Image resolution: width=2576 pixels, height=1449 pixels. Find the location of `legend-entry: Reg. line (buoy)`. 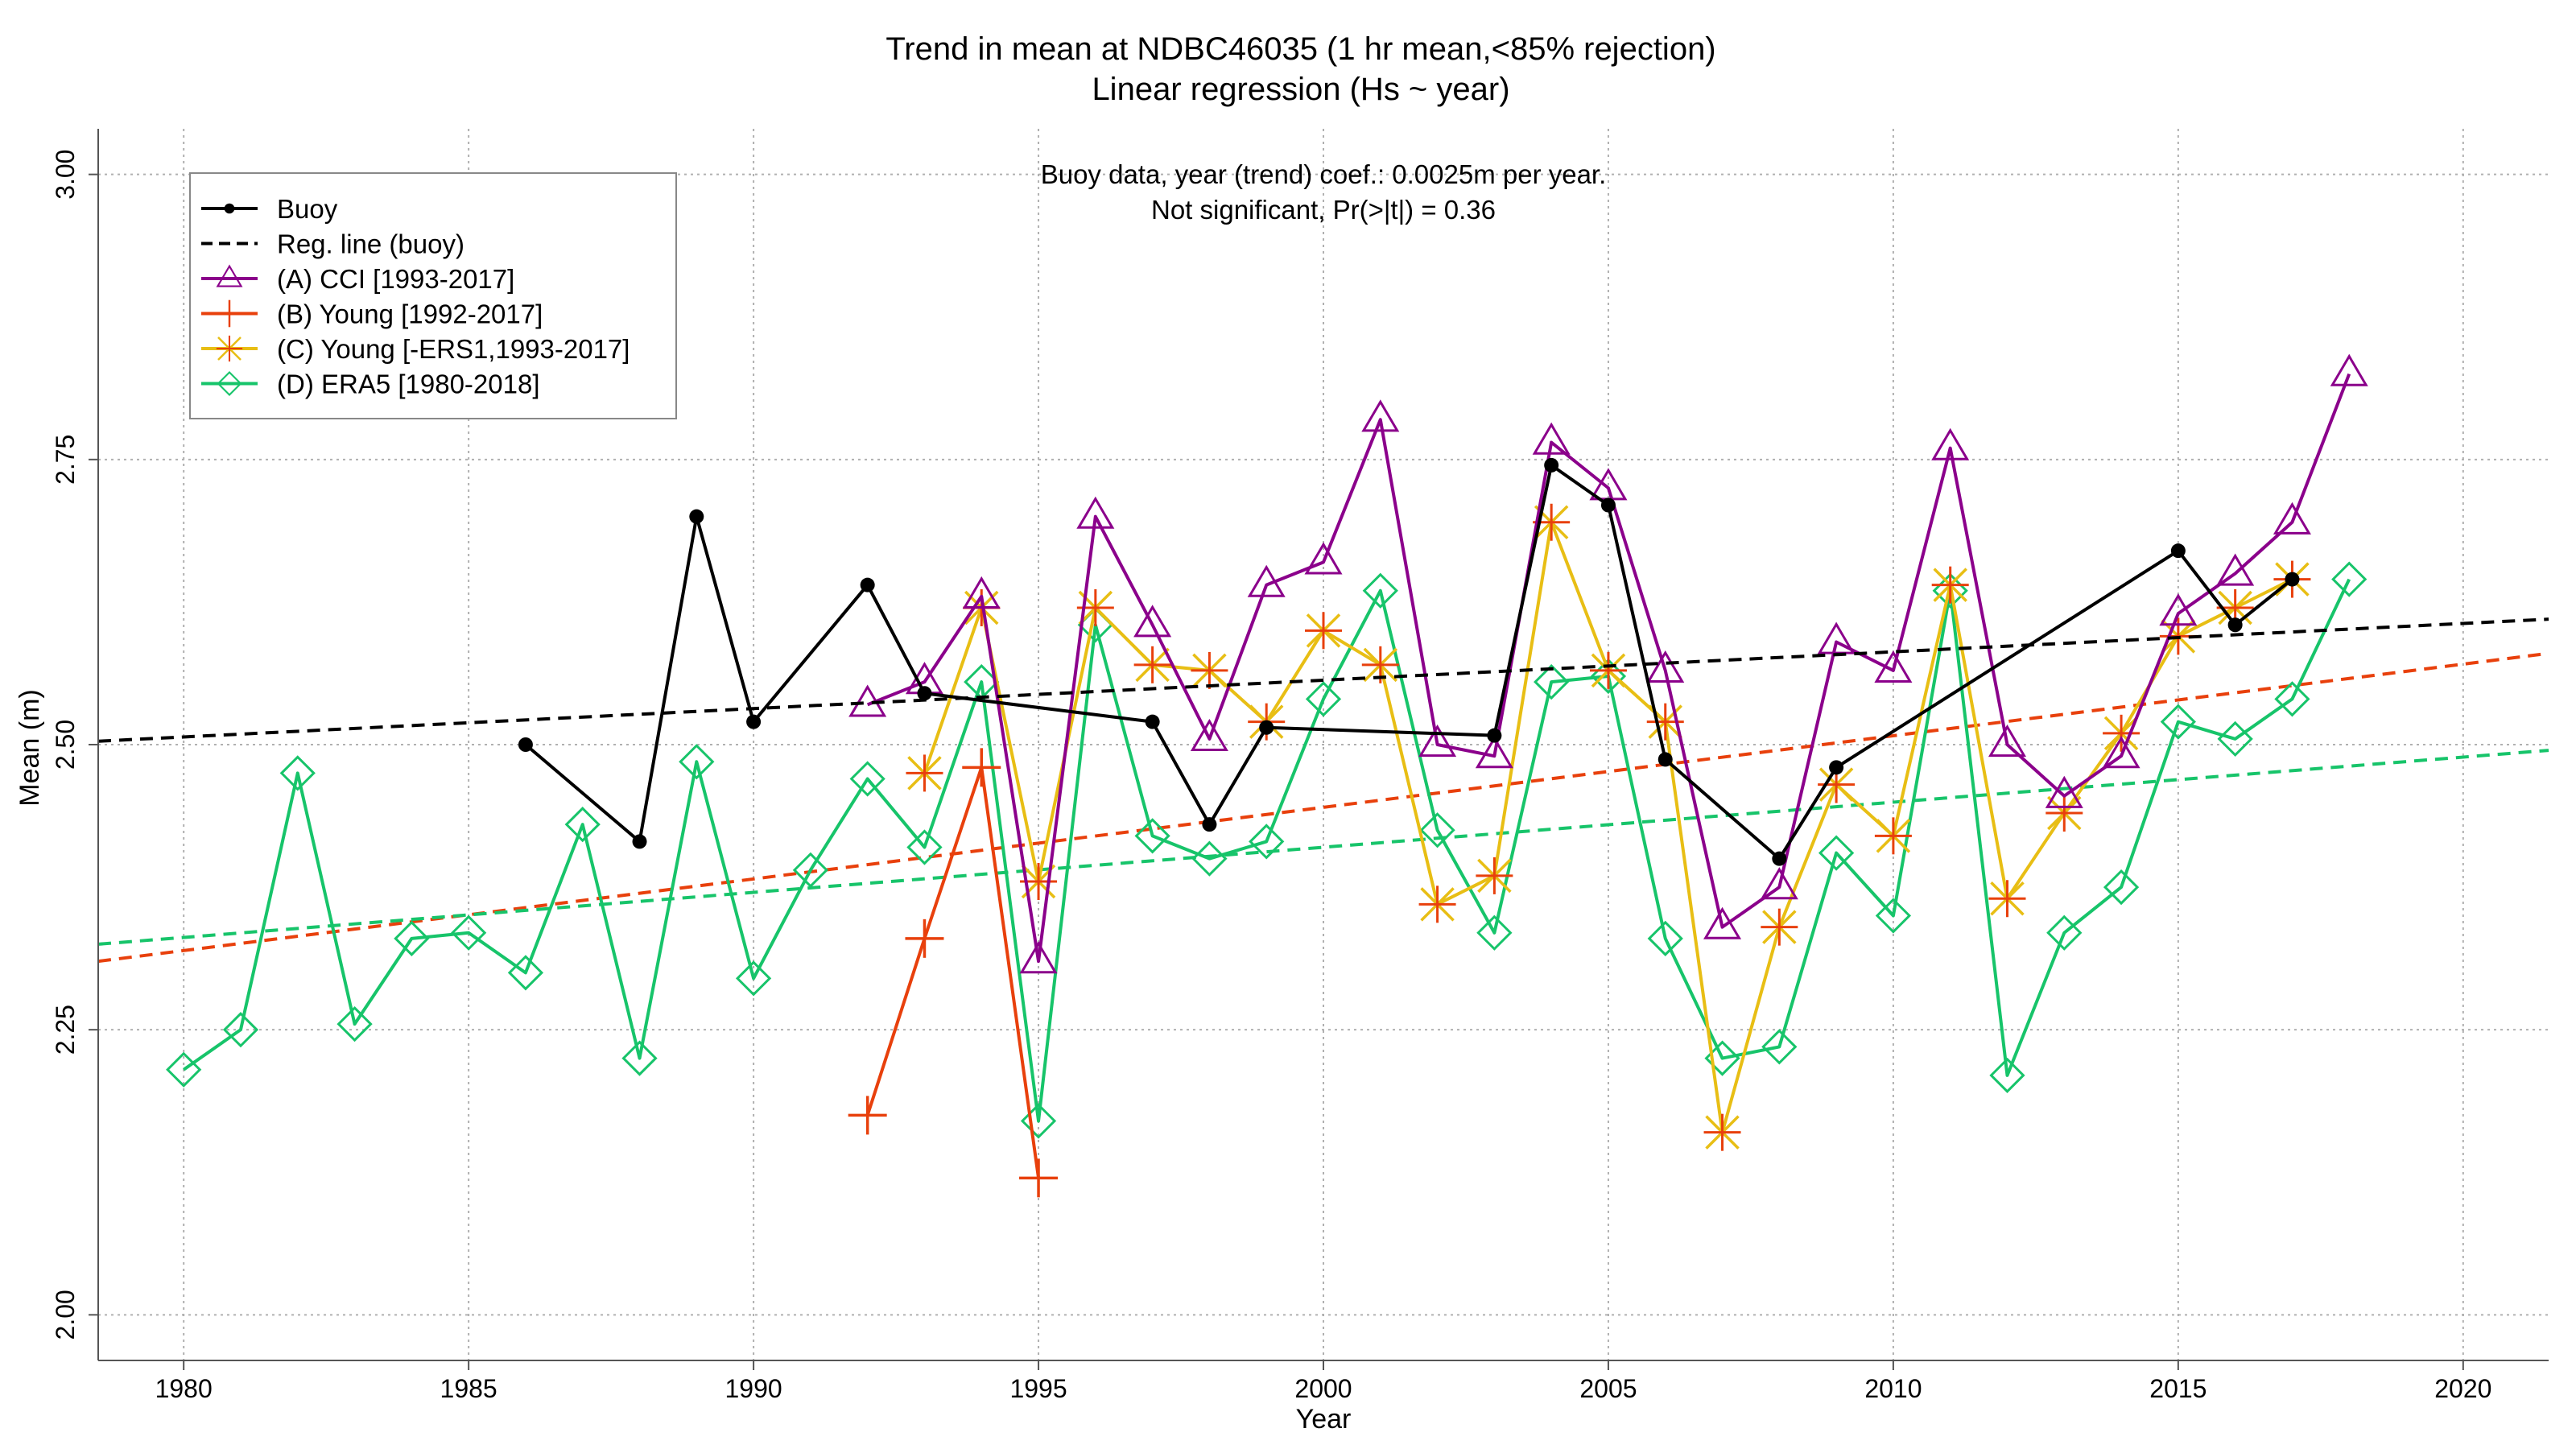

legend-entry: Reg. line (buoy) is located at coordinates (332, 244).